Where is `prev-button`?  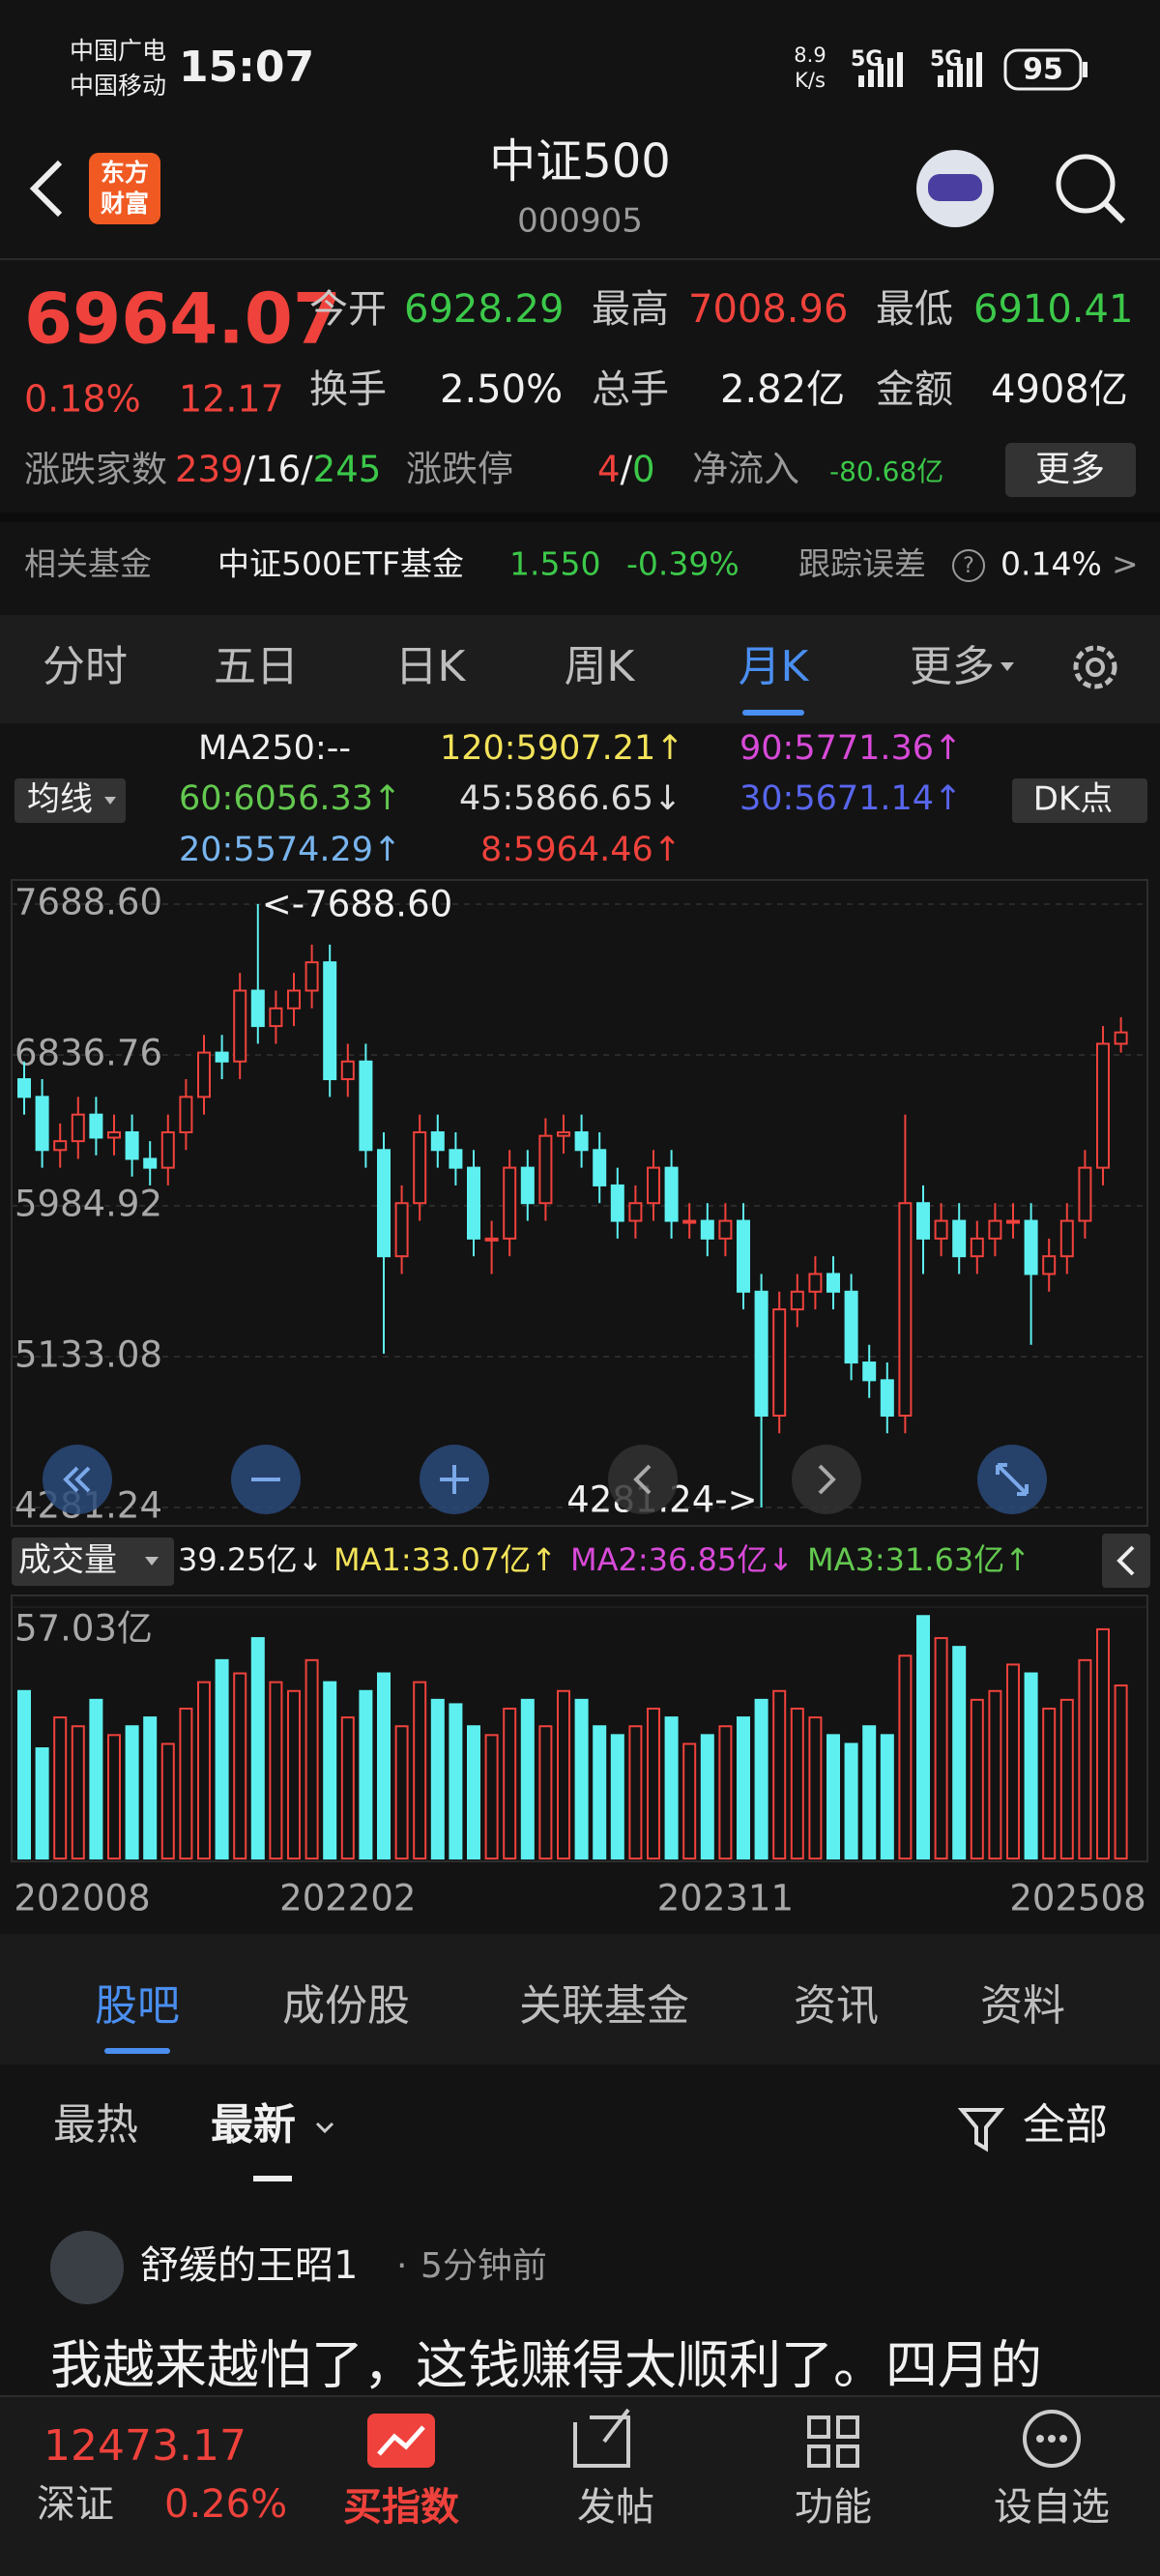
prev-button is located at coordinates (643, 1479).